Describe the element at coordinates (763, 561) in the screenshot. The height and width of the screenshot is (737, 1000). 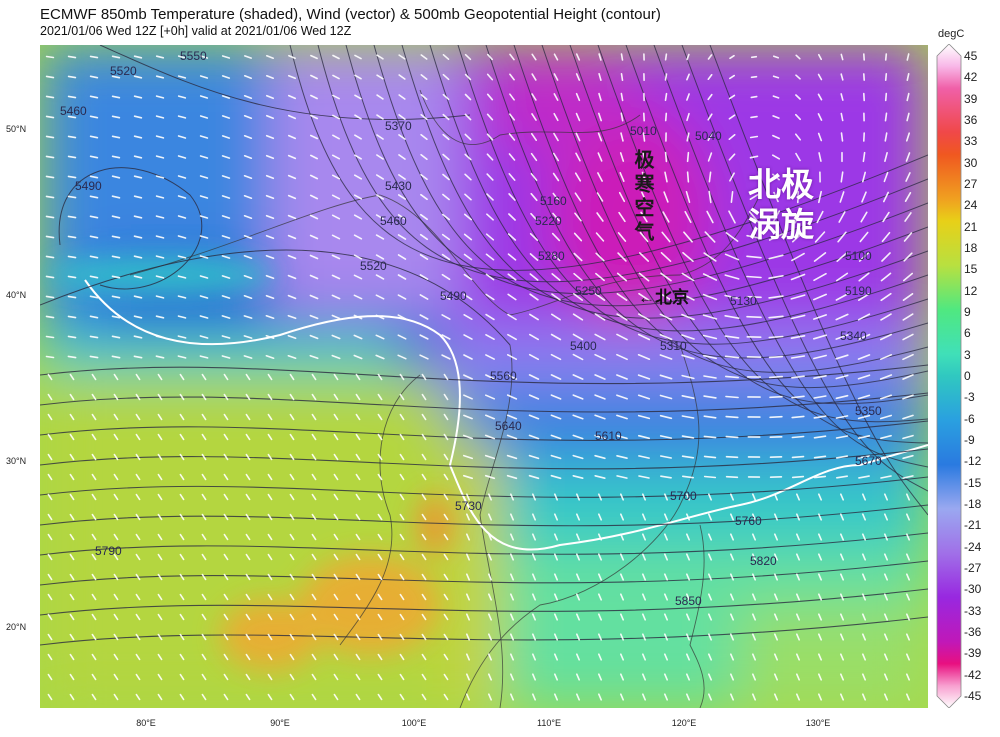
I see `contour-label: 5820` at that location.